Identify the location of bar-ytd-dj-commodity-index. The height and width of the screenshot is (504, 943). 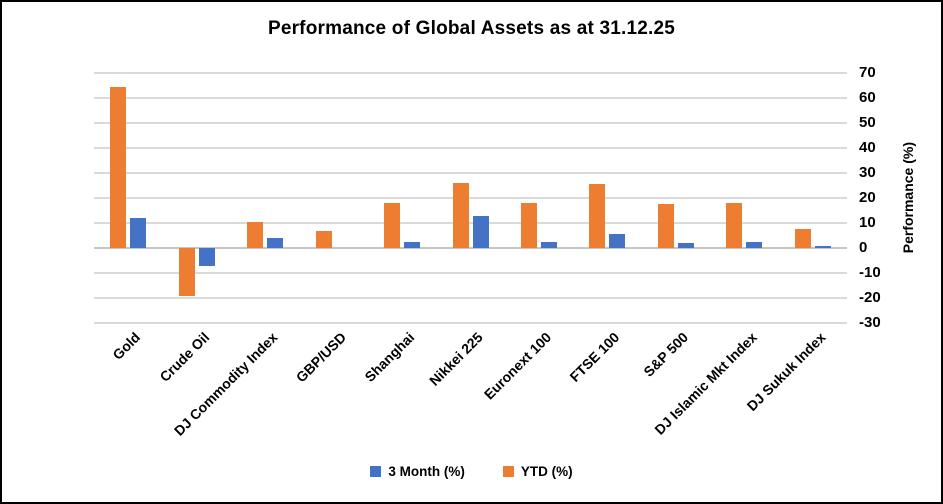
(255, 234).